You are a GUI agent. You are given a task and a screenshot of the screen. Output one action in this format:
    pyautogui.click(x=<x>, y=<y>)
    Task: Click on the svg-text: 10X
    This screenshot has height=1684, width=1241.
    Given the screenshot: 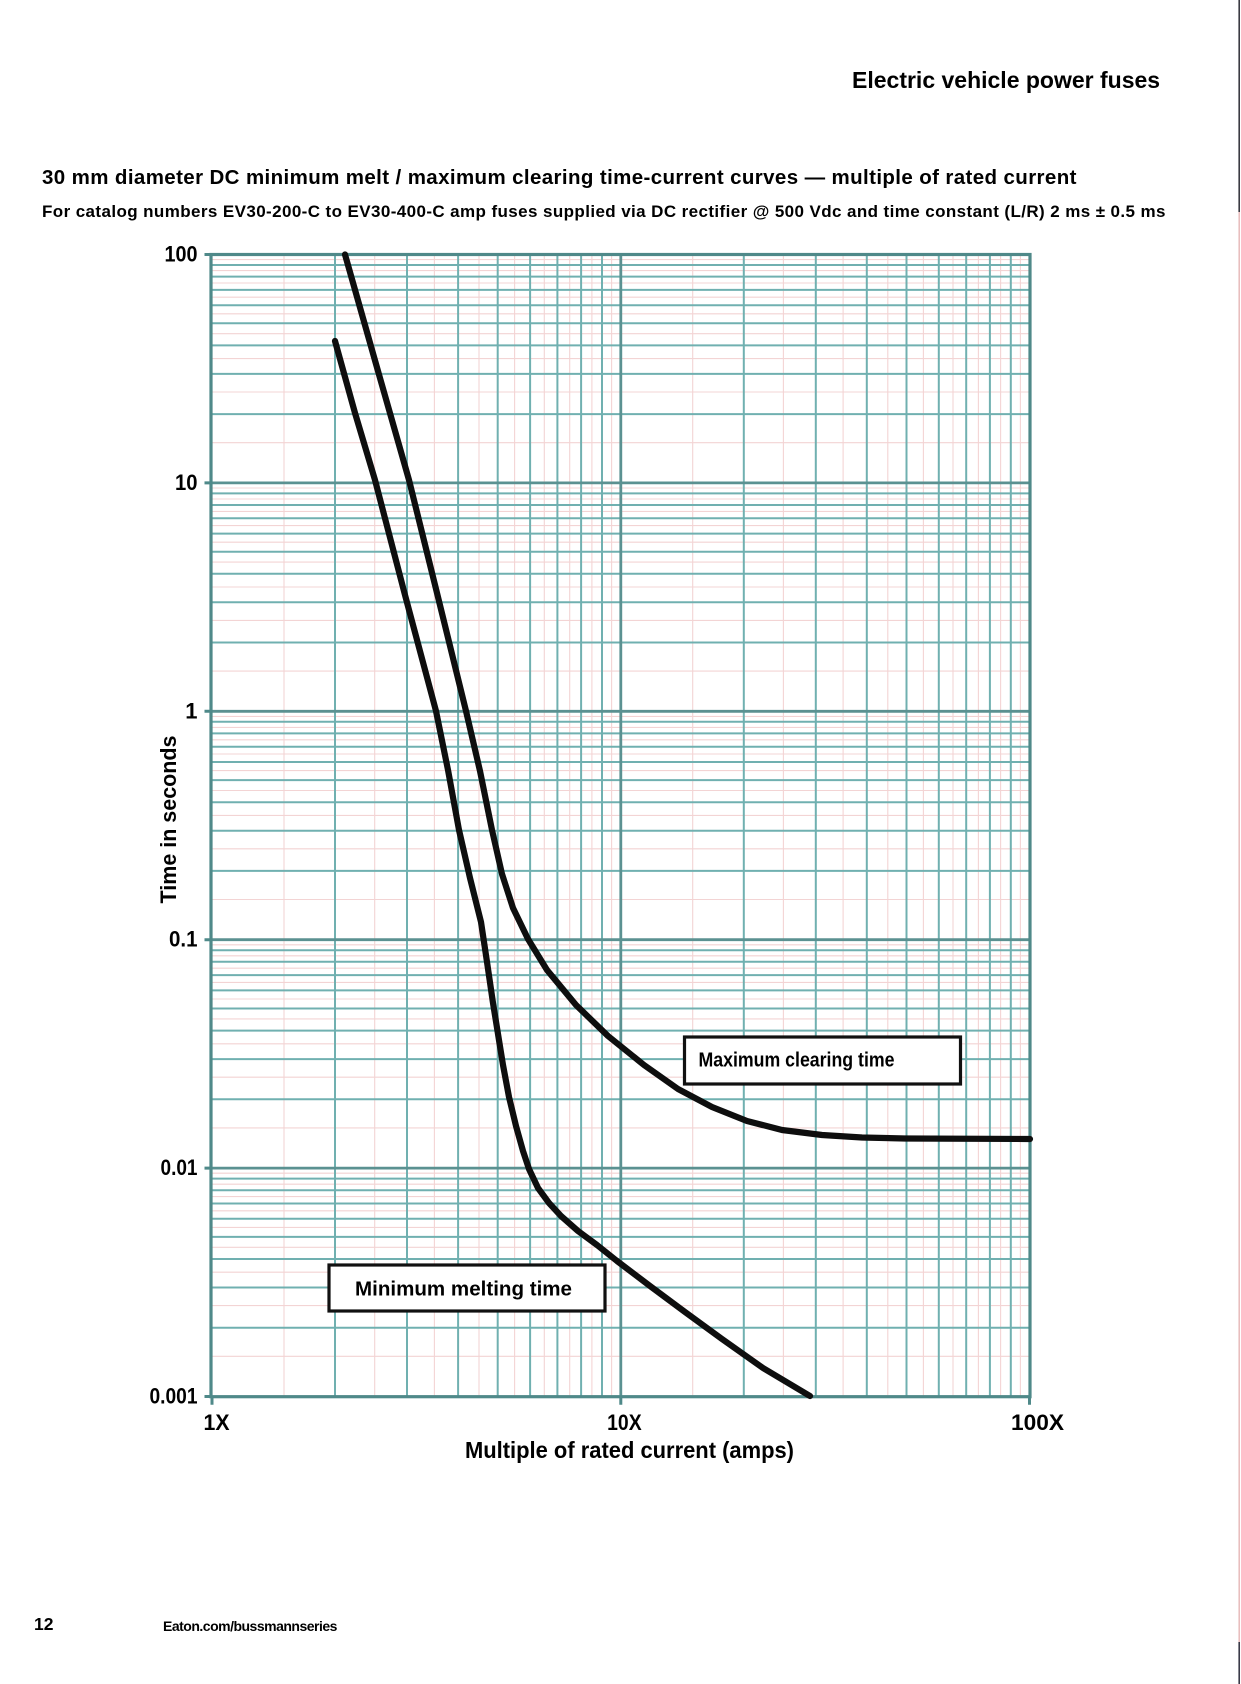 What is the action you would take?
    pyautogui.click(x=624, y=1422)
    